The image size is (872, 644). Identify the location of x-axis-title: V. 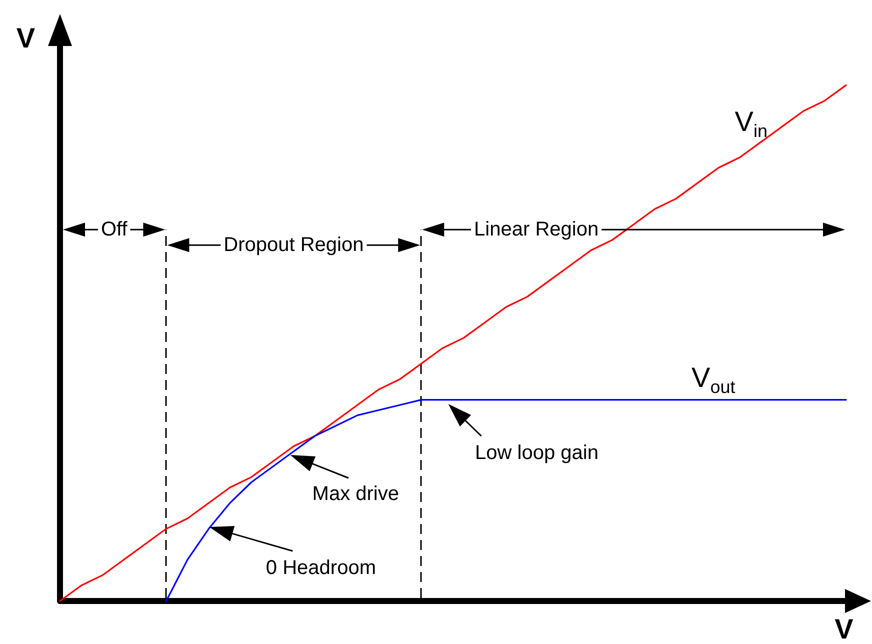
(844, 629).